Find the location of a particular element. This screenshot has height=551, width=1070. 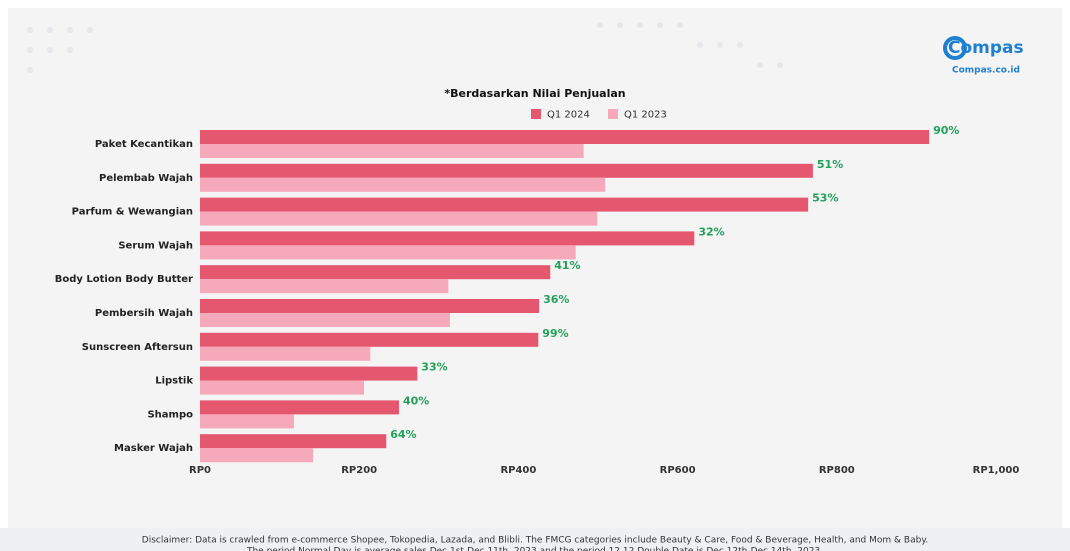

footer-band is located at coordinates (535, 539).